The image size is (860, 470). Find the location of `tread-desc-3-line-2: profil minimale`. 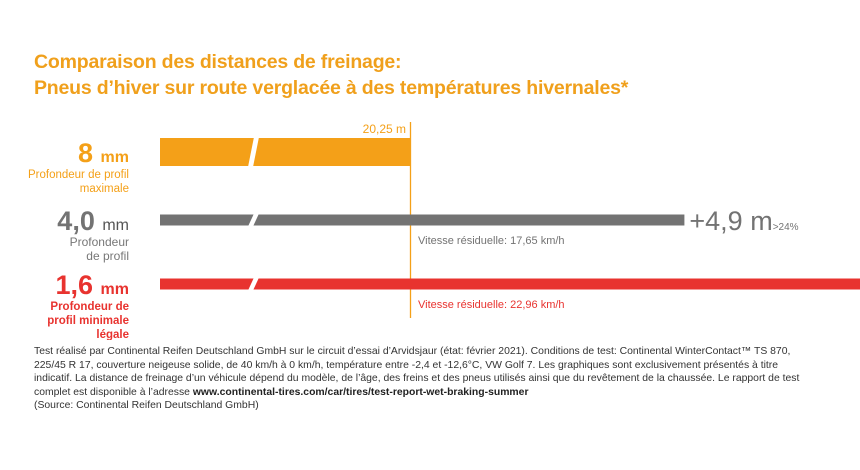

tread-desc-3-line-2: profil minimale is located at coordinates (88, 321).